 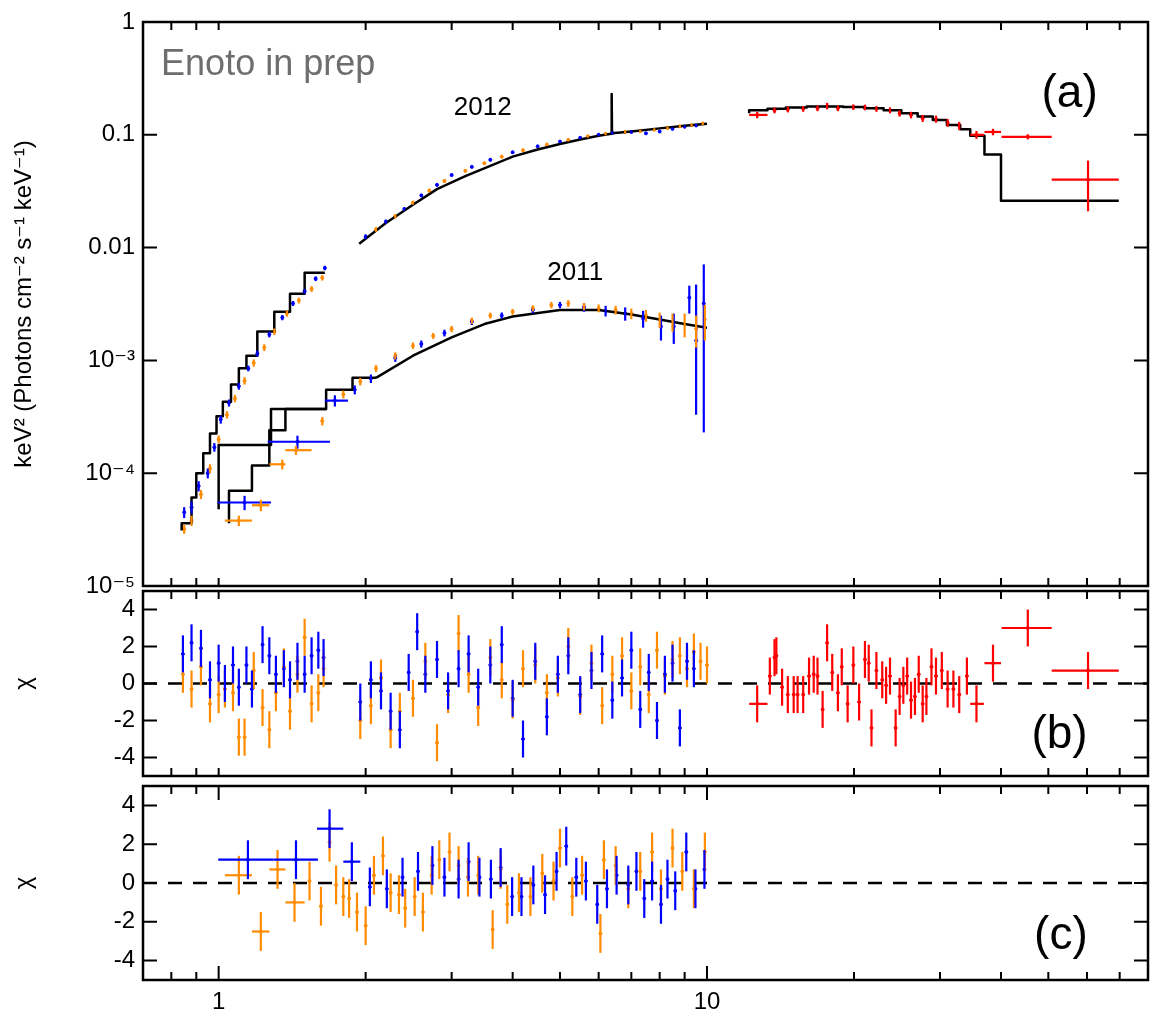 I want to click on annotation: Enoto in prep, so click(x=268, y=63).